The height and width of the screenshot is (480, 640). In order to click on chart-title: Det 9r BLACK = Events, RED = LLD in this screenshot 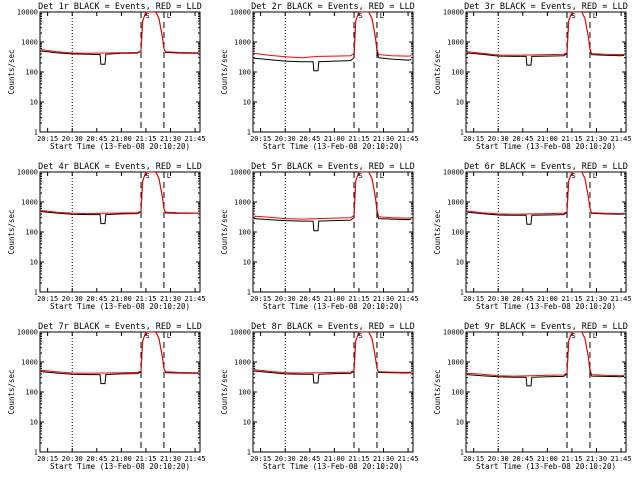, I will do `click(546, 327)`.